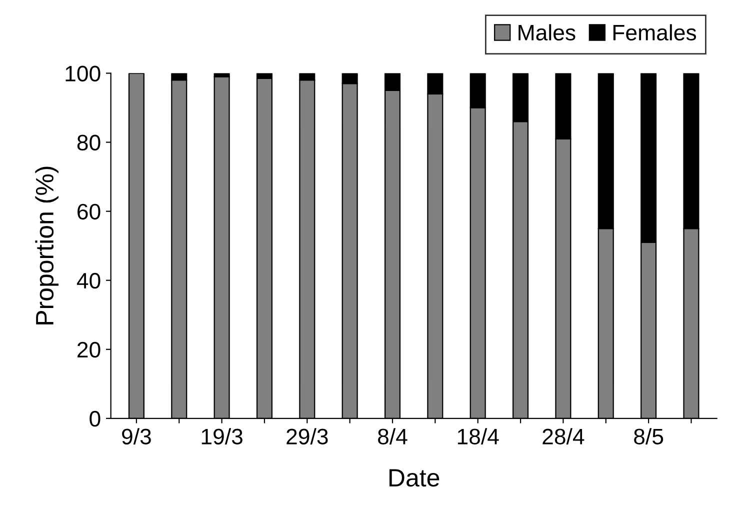 The width and height of the screenshot is (739, 523). What do you see at coordinates (136, 436) in the screenshot?
I see `x-tick-label: 9/3` at bounding box center [136, 436].